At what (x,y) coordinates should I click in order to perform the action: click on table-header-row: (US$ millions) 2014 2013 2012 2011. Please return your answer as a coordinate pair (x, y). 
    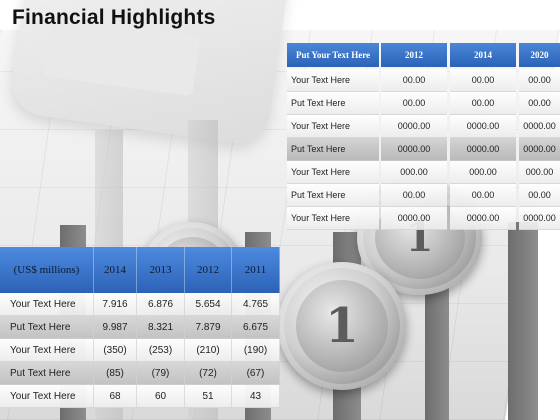
    Looking at the image, I should click on (140, 270).